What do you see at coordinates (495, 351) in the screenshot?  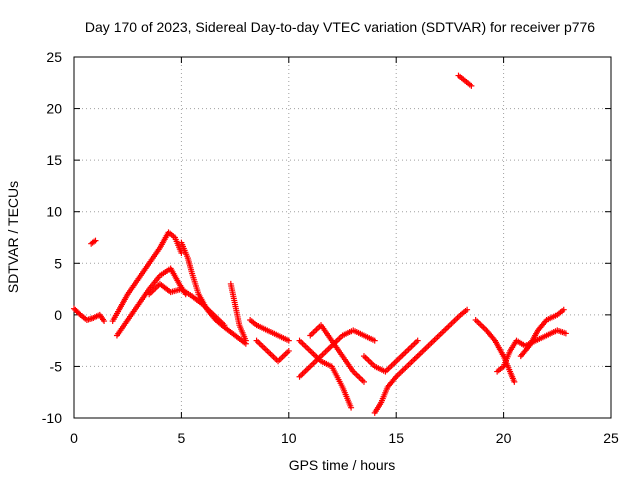 I see `series-track-p` at bounding box center [495, 351].